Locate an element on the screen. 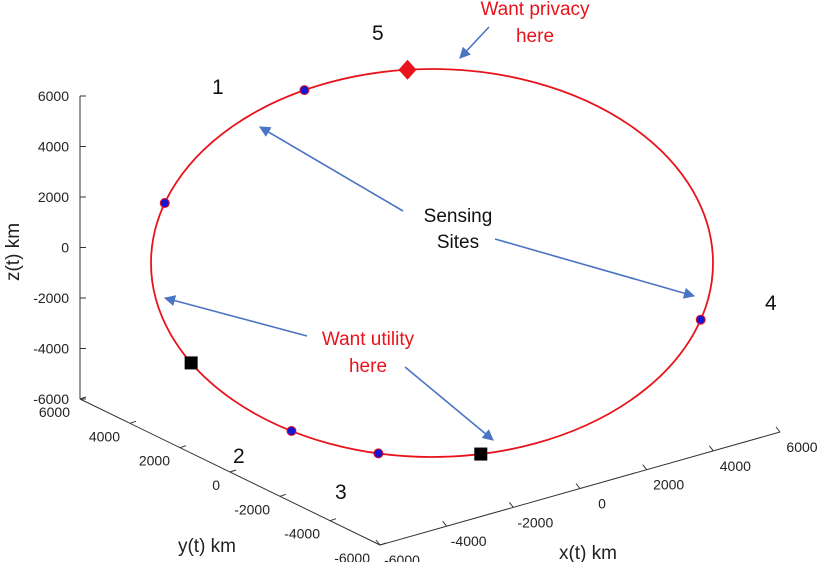 This screenshot has height=562, width=830. sensing-arrow-site4 is located at coordinates (595, 268).